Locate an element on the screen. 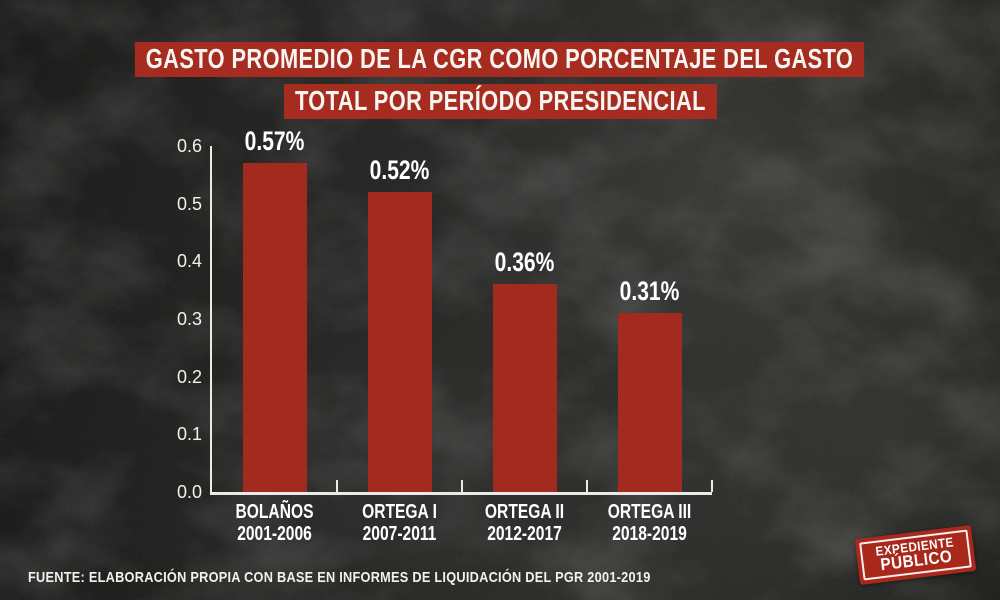  category-name: ORTEGA I is located at coordinates (399, 512).